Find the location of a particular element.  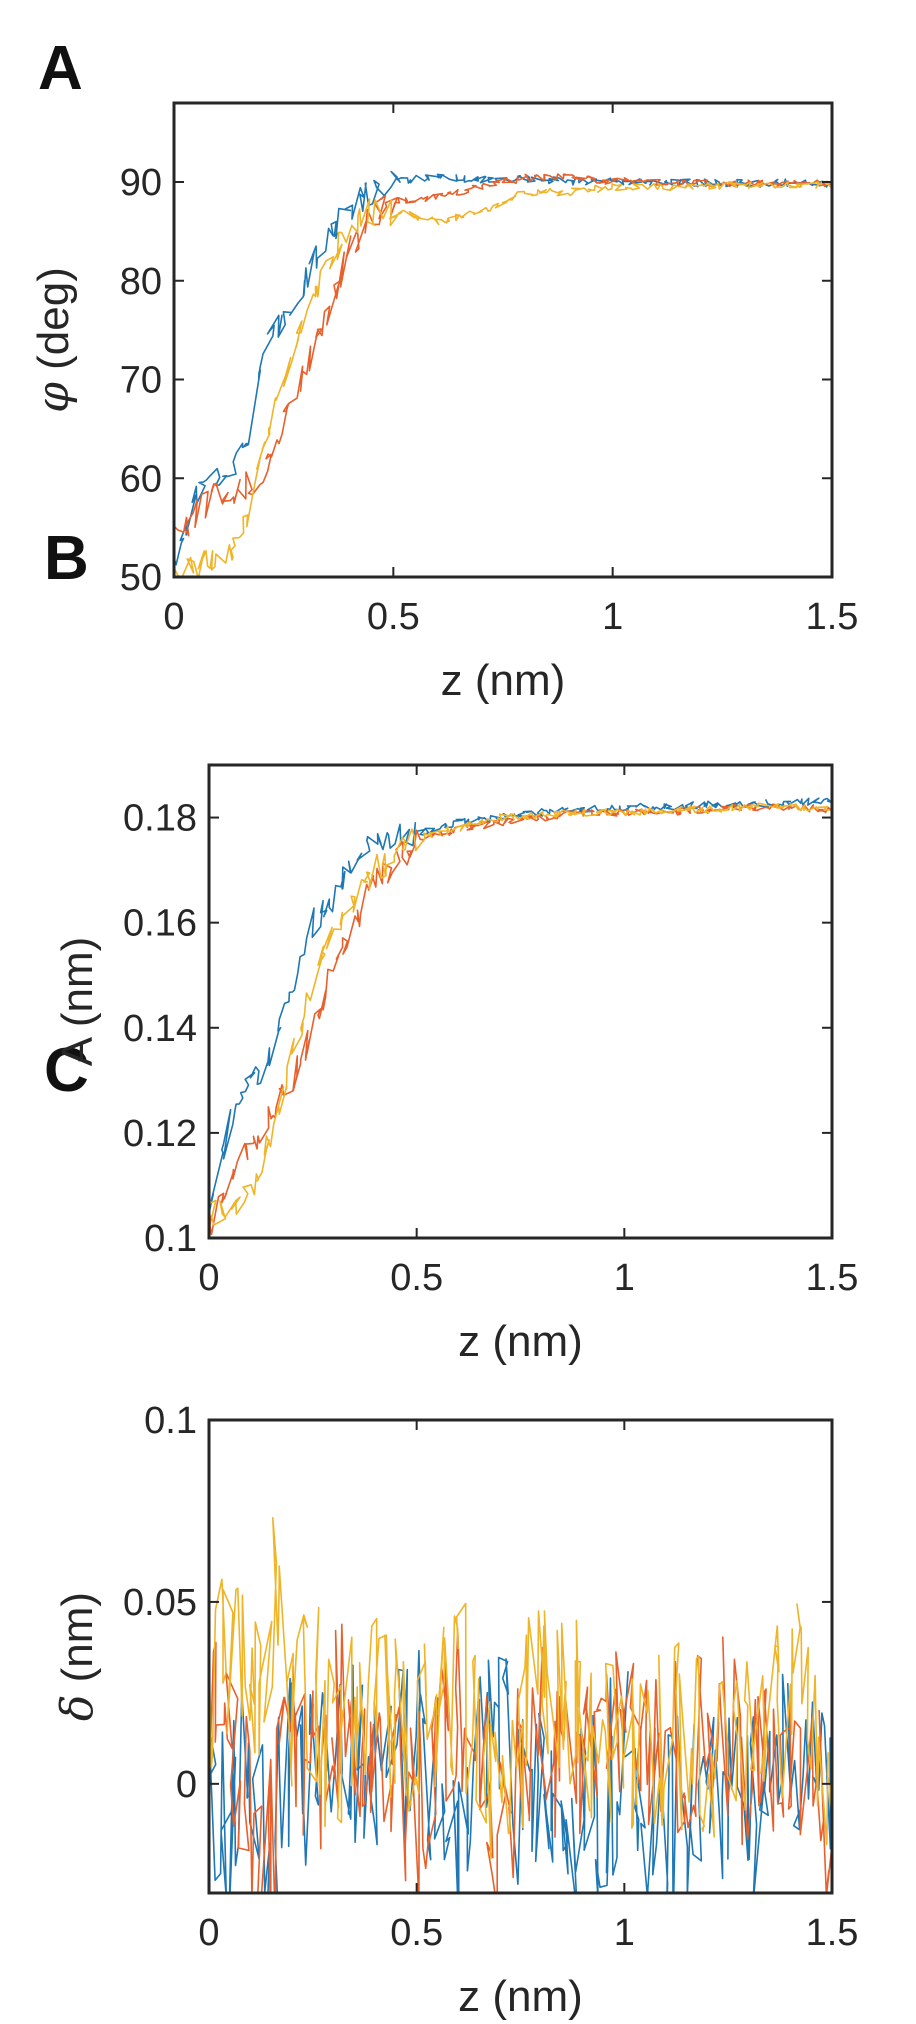

y-tick-label: 0 is located at coordinates (186, 1785).